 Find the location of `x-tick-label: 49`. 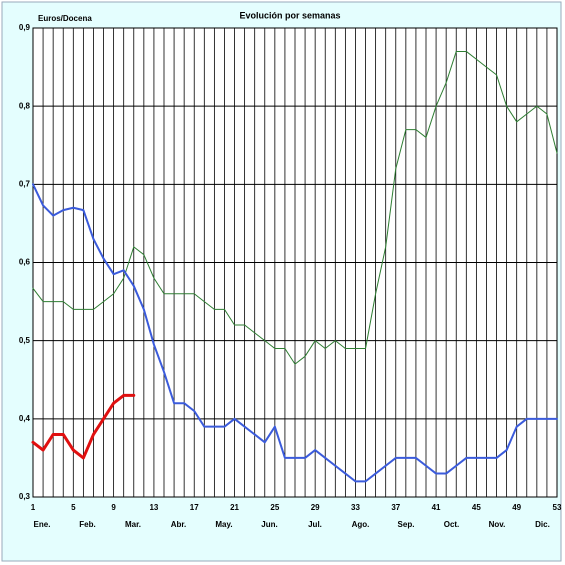

x-tick-label: 49 is located at coordinates (516, 507).